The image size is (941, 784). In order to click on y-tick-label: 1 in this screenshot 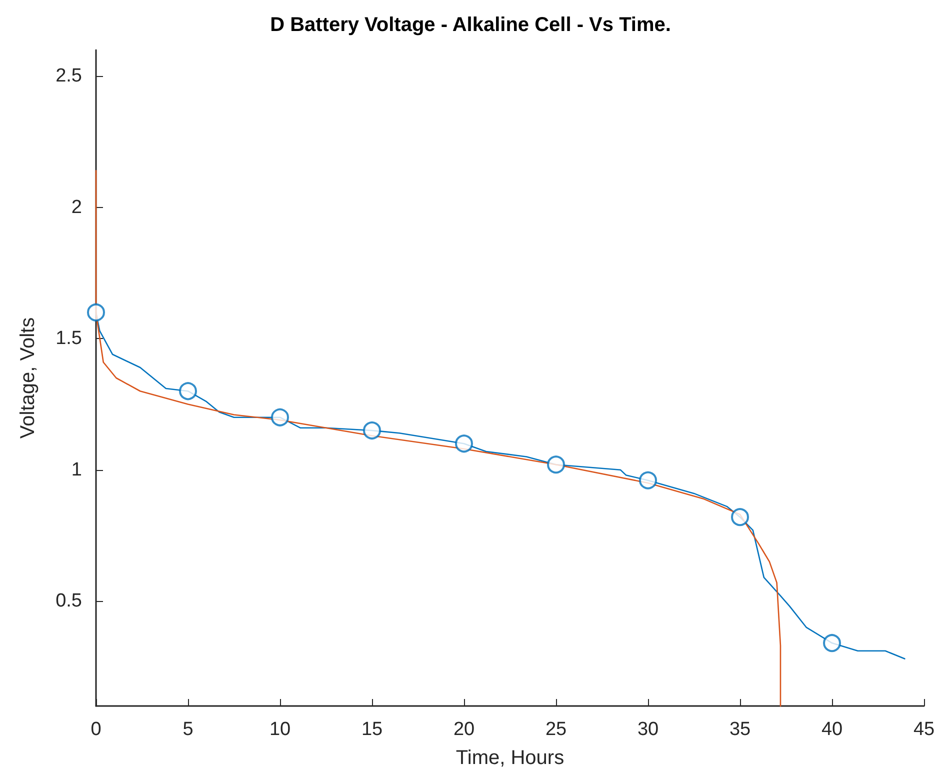, I will do `click(76, 469)`.